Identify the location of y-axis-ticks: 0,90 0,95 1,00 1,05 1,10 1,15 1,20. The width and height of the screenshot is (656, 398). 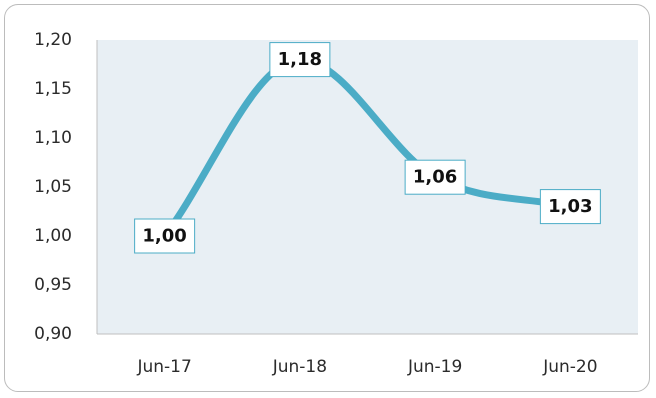
(53, 187).